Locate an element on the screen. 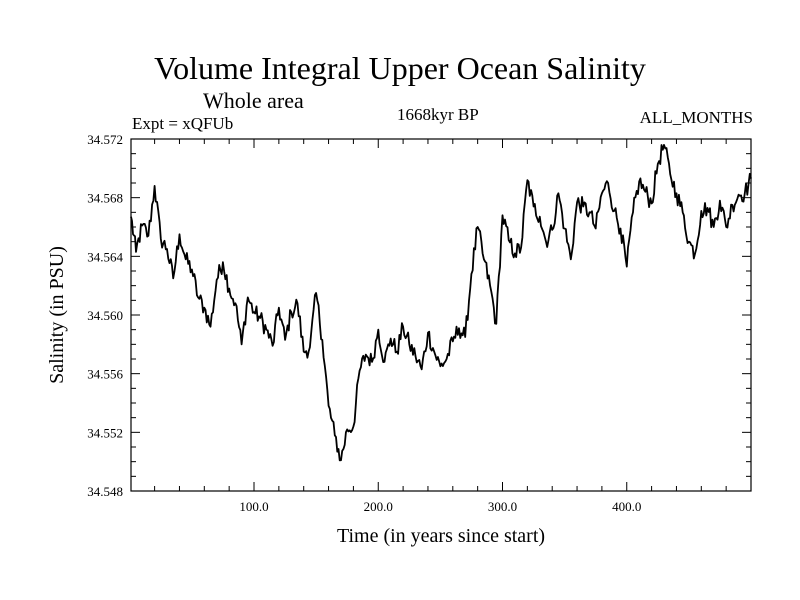  experiment-label: Expt = xQFUb is located at coordinates (183, 123).